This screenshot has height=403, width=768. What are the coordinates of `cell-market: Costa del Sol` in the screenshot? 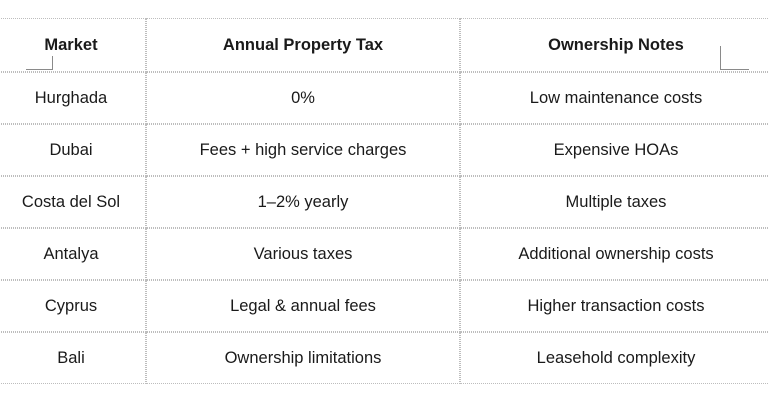 It's located at (73, 202).